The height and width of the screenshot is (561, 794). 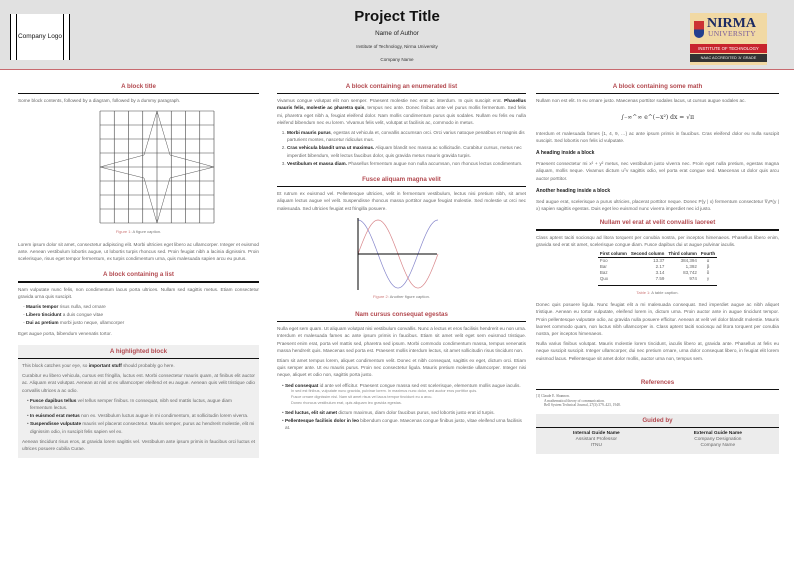 I want to click on figure-caption: Figure 1: A figure caption., so click(x=138, y=231).